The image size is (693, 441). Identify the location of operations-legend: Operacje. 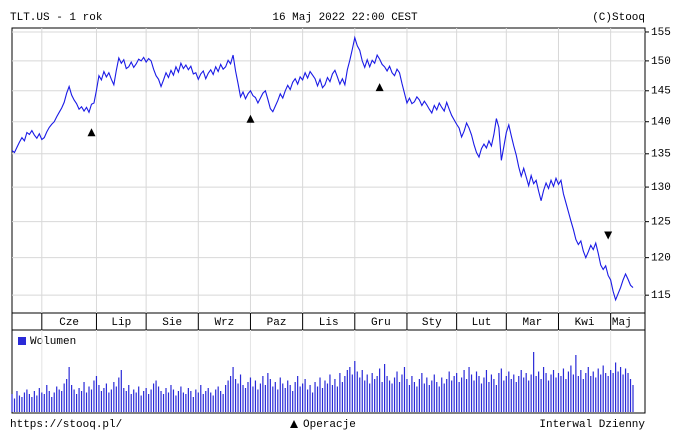
(329, 425).